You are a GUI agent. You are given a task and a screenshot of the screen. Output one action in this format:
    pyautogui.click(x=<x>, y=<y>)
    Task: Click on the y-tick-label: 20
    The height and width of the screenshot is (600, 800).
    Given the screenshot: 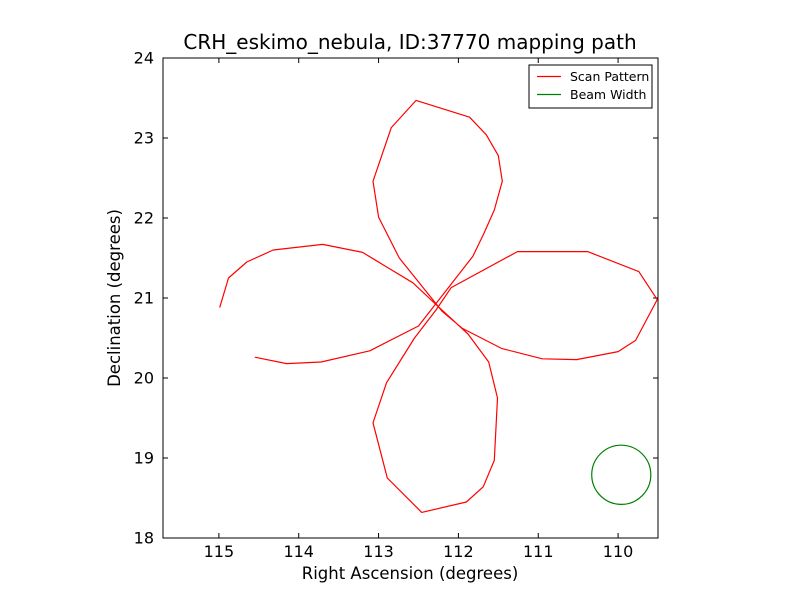 What is the action you would take?
    pyautogui.click(x=144, y=378)
    